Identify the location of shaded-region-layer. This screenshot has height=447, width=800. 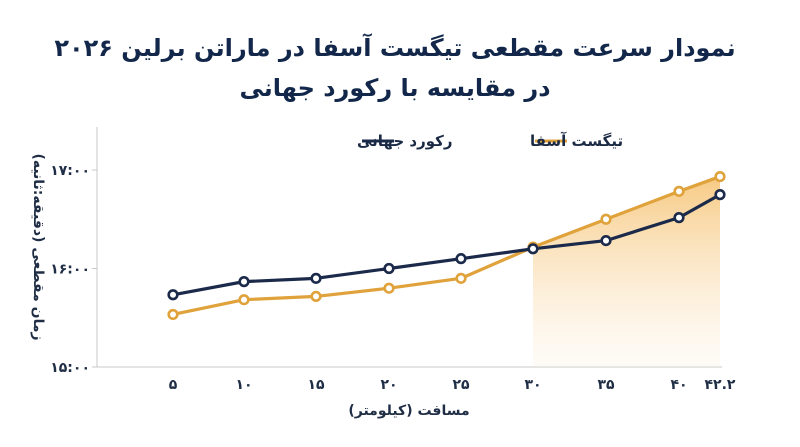
(626, 271).